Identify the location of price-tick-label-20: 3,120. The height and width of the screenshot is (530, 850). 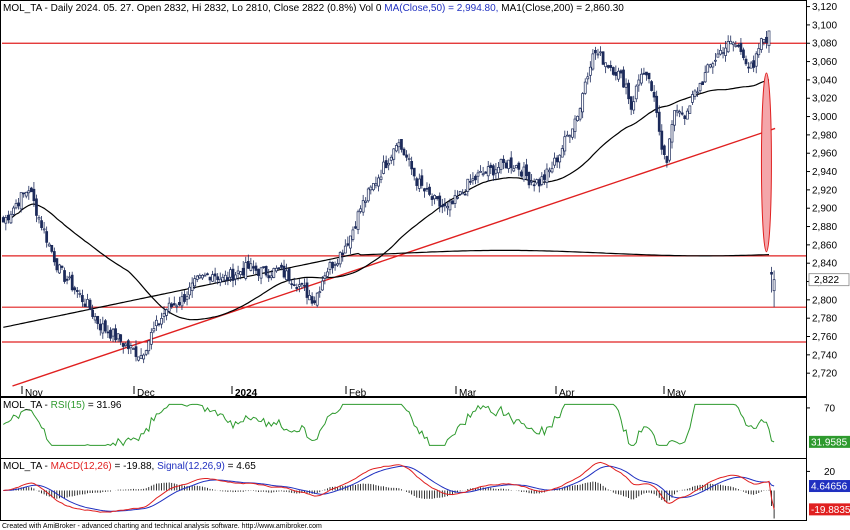
(824, 7).